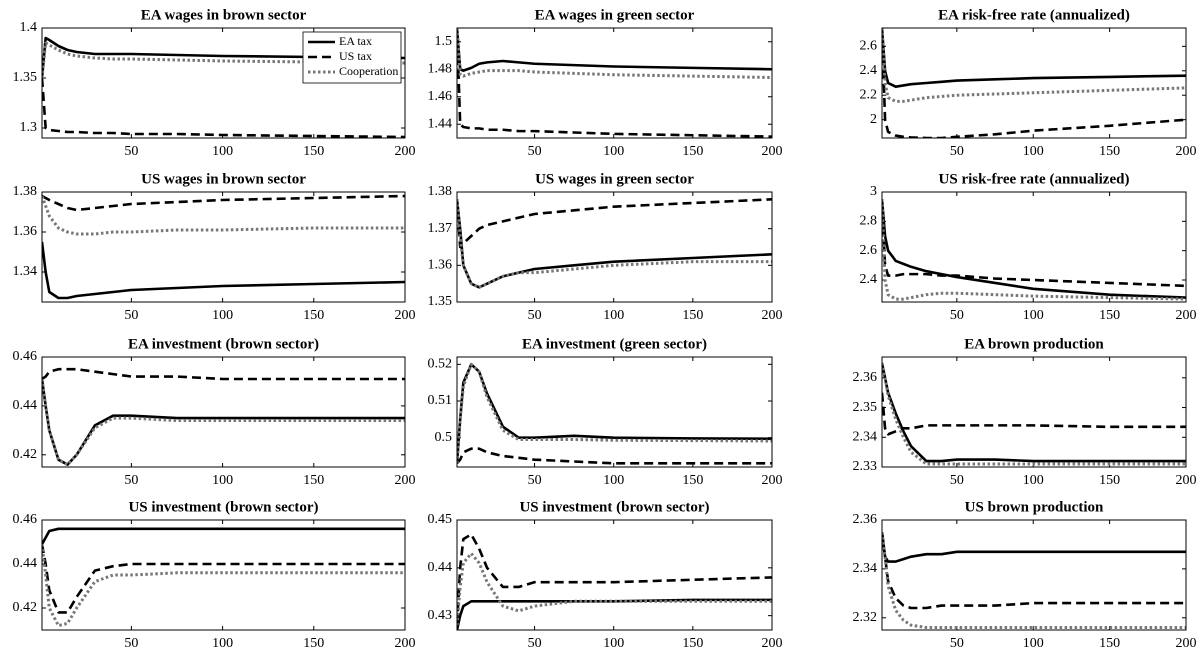 The height and width of the screenshot is (651, 1204). Describe the element at coordinates (873, 119) in the screenshot. I see `y-tick-label: 2` at that location.